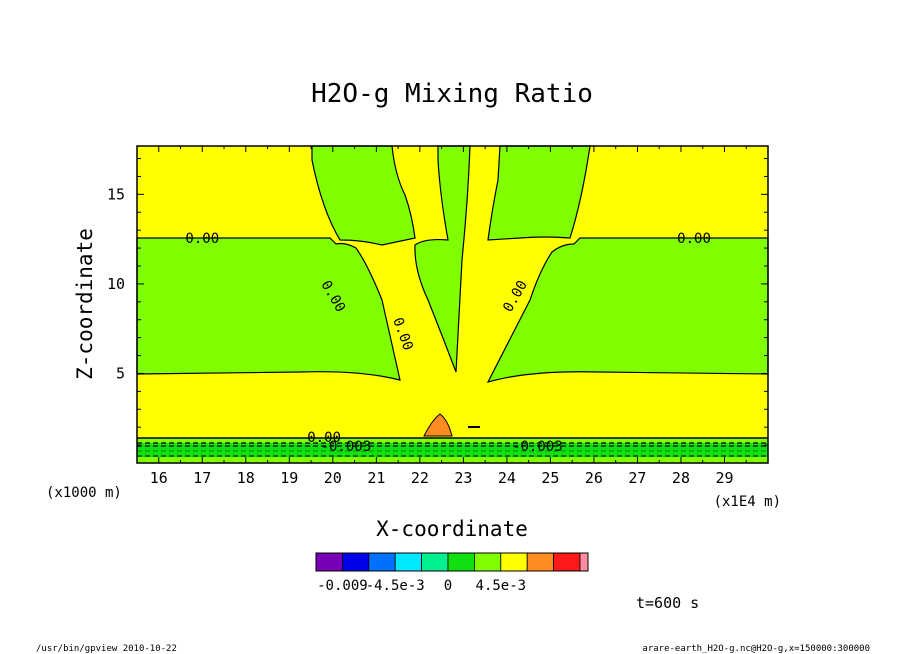  What do you see at coordinates (202, 478) in the screenshot?
I see `x-tick-label: 17` at bounding box center [202, 478].